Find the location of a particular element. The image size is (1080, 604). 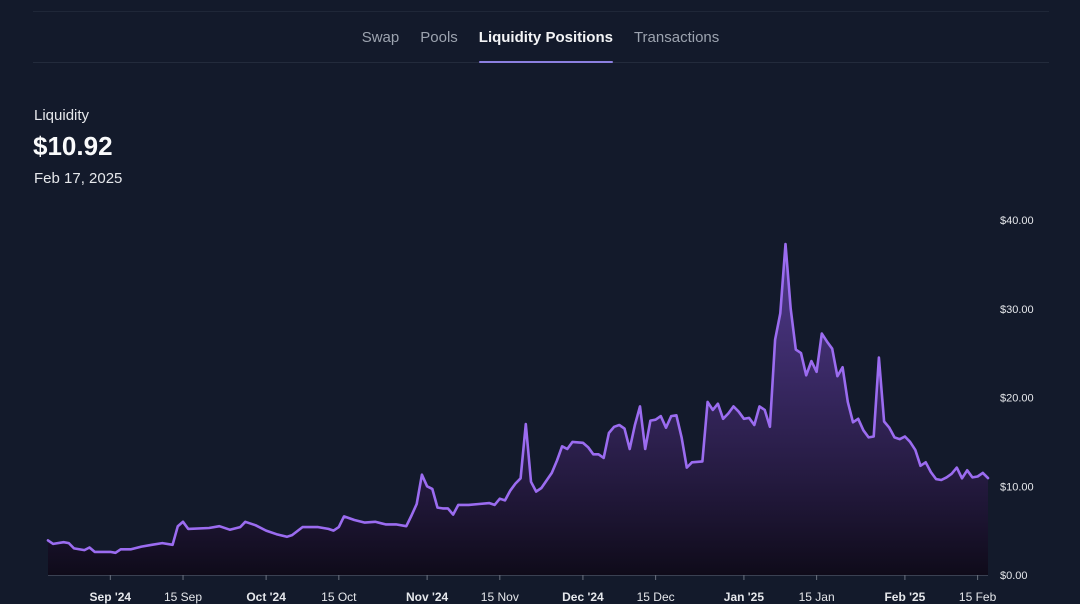

y-tick-label: $40.00 is located at coordinates (1017, 221).